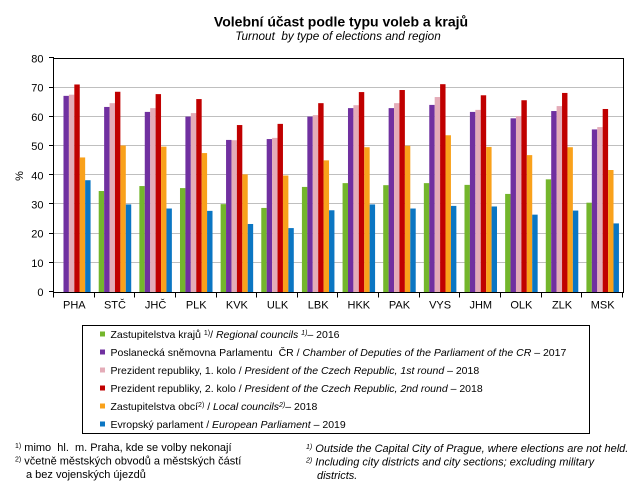 This screenshot has width=643, height=496. What do you see at coordinates (521, 306) in the screenshot?
I see `svg-text: OLK` at bounding box center [521, 306].